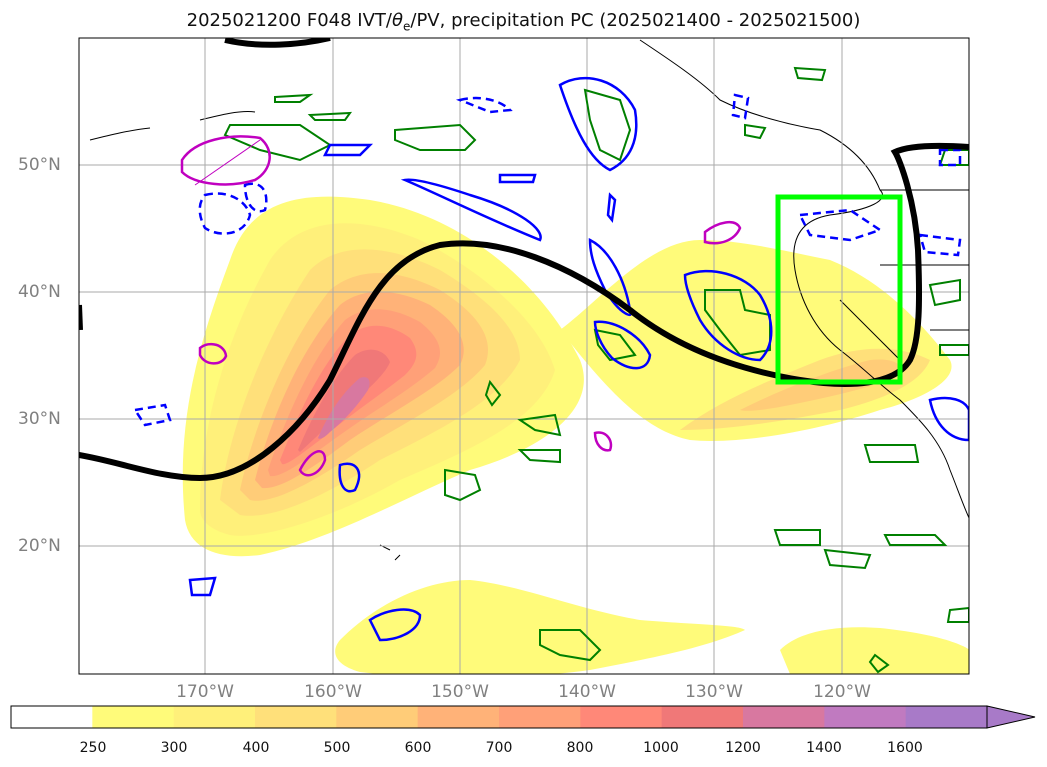  What do you see at coordinates (743, 748) in the screenshot?
I see `colorbar-tick: 1200` at bounding box center [743, 748].